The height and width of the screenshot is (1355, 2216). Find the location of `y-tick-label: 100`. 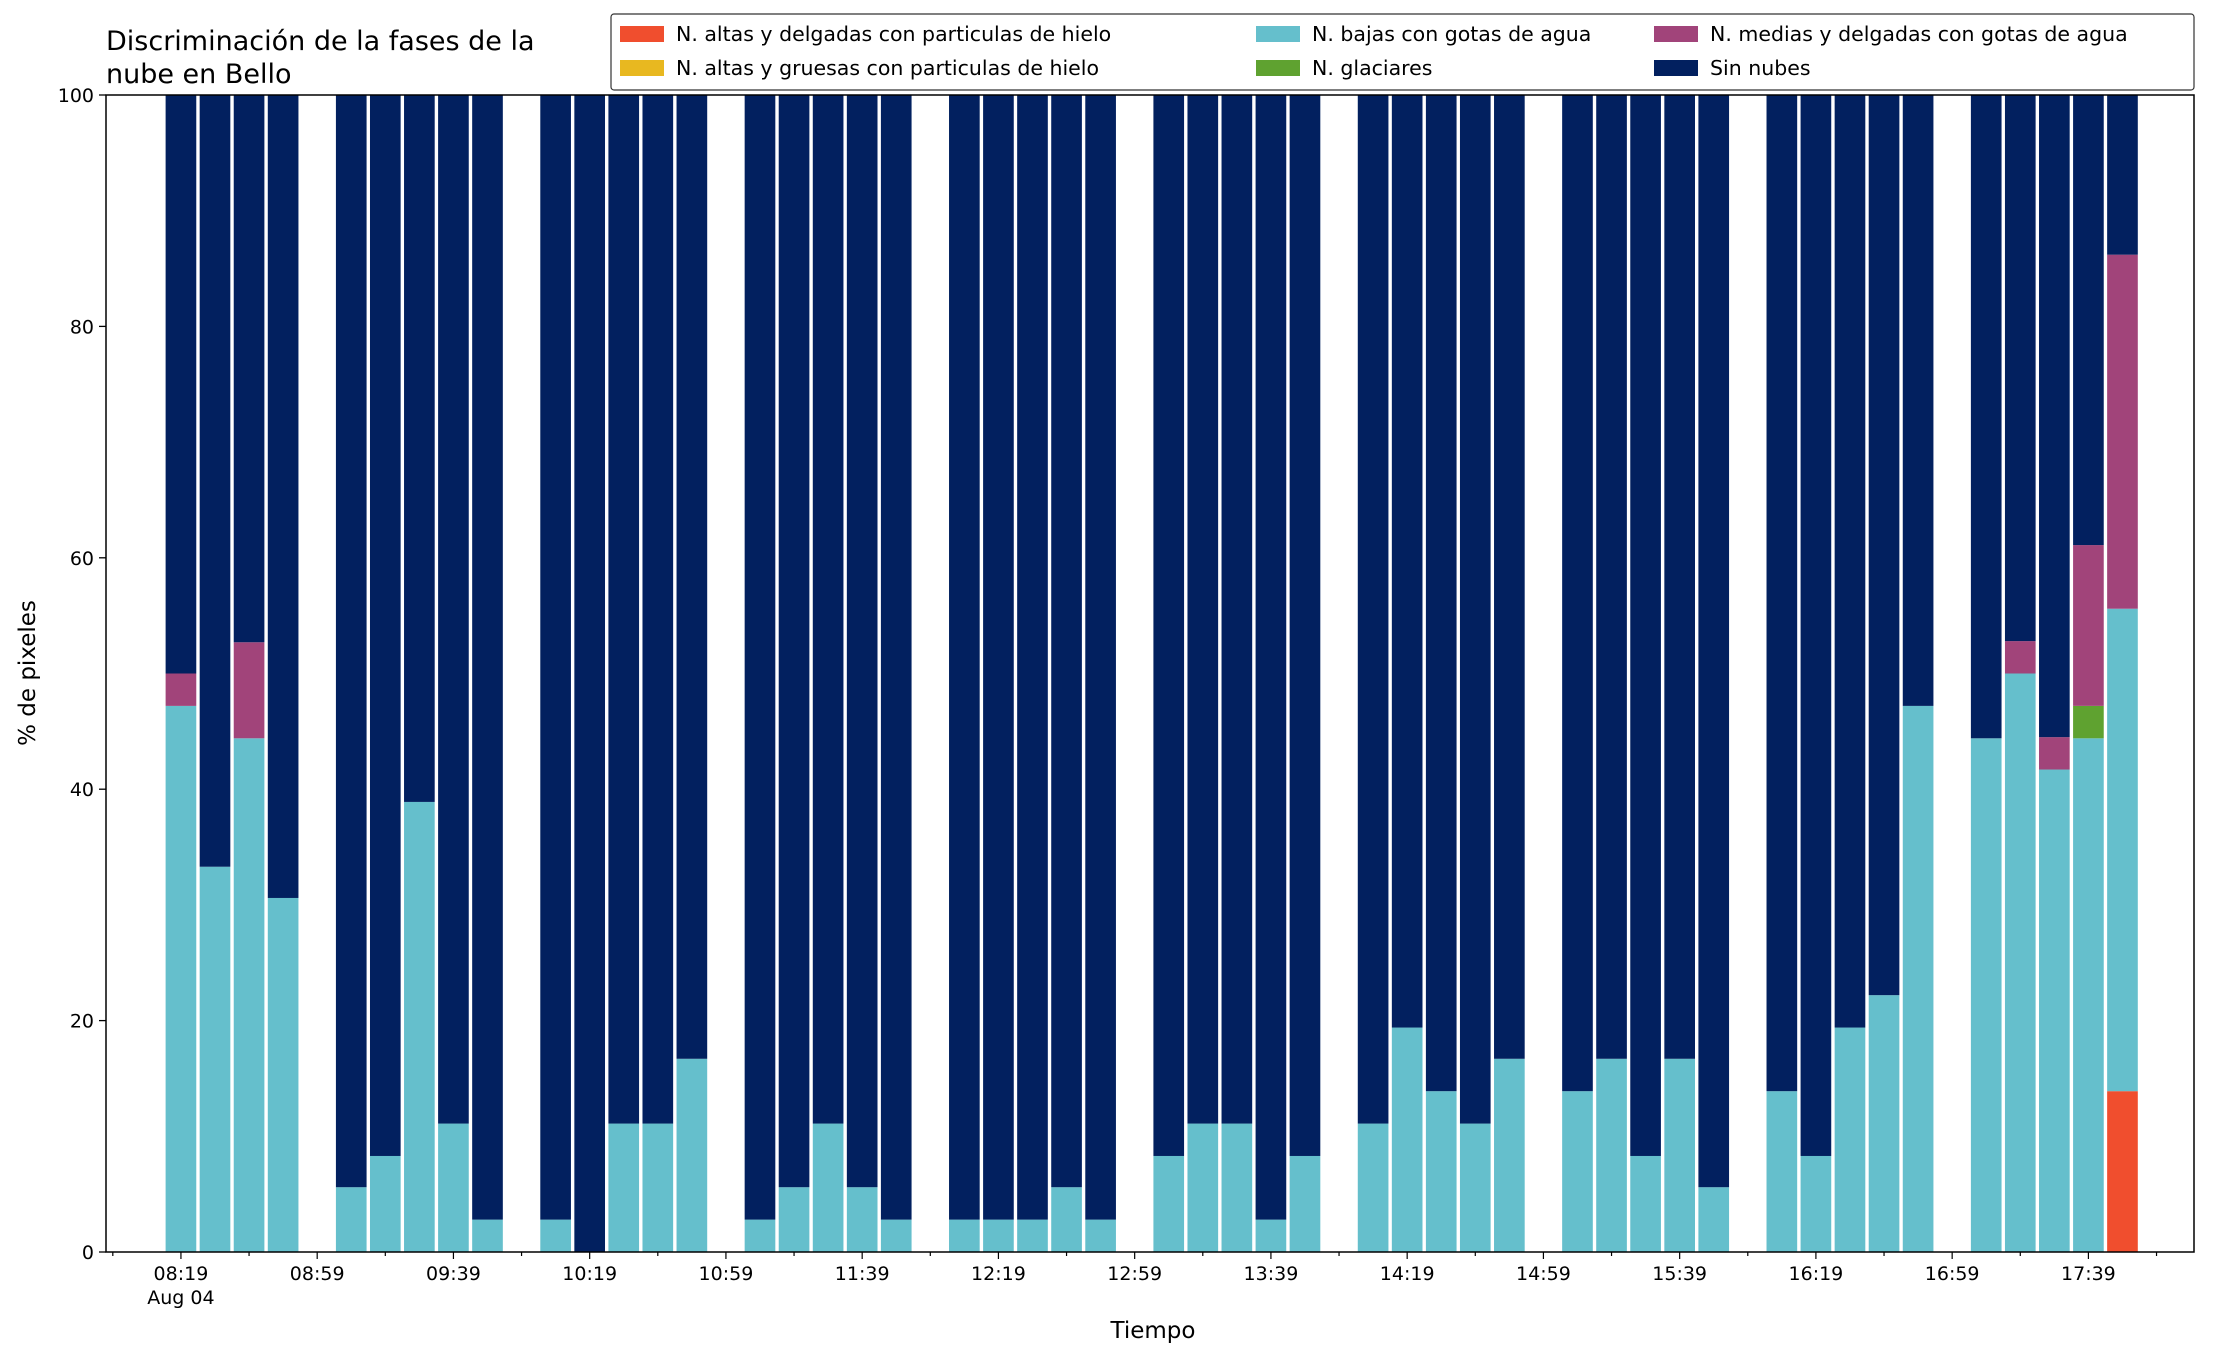

y-tick-label: 100 is located at coordinates (76, 96).